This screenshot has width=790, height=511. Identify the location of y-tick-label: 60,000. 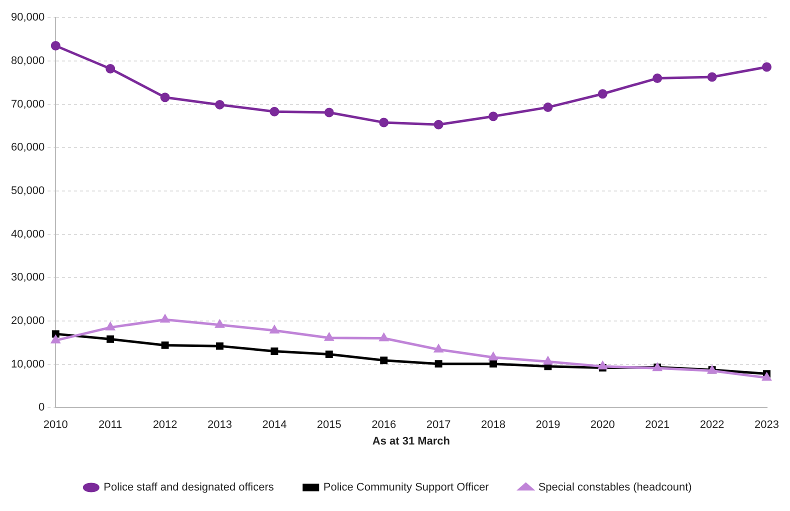
(27, 148).